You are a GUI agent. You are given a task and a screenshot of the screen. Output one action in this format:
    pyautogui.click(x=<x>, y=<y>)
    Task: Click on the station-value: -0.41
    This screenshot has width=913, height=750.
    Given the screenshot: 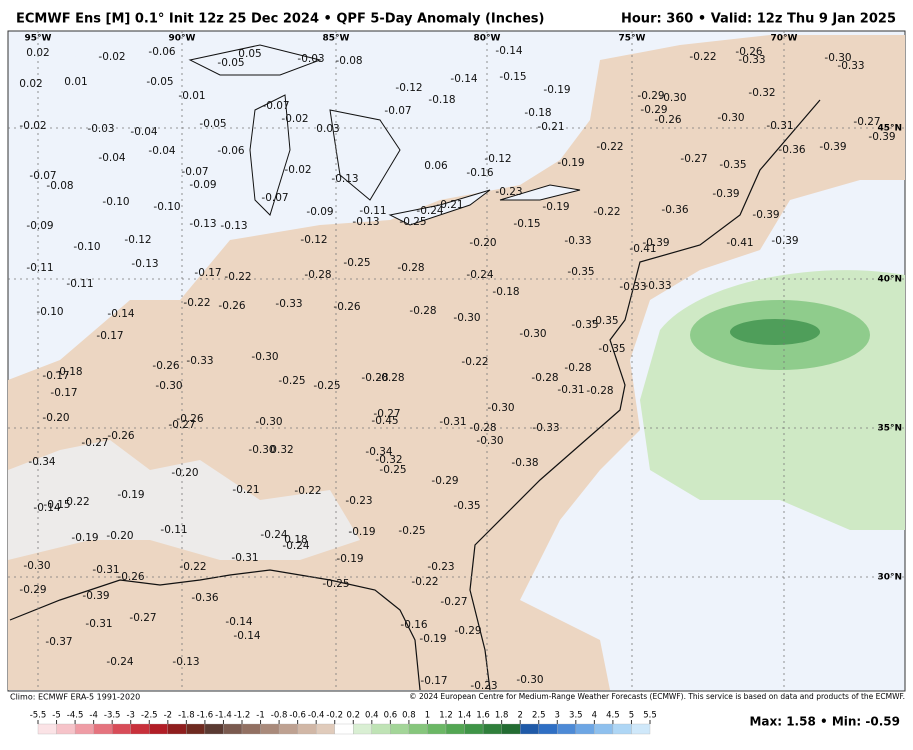 What is the action you would take?
    pyautogui.click(x=642, y=249)
    